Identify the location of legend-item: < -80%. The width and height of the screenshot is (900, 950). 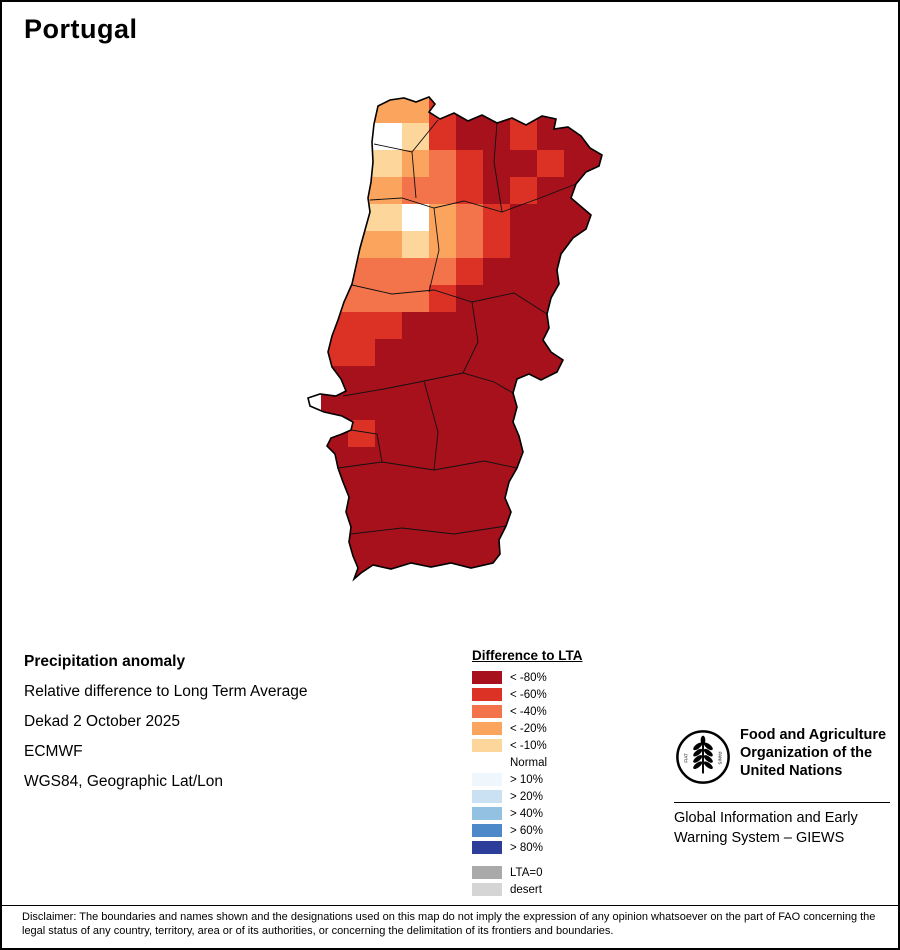
(527, 677).